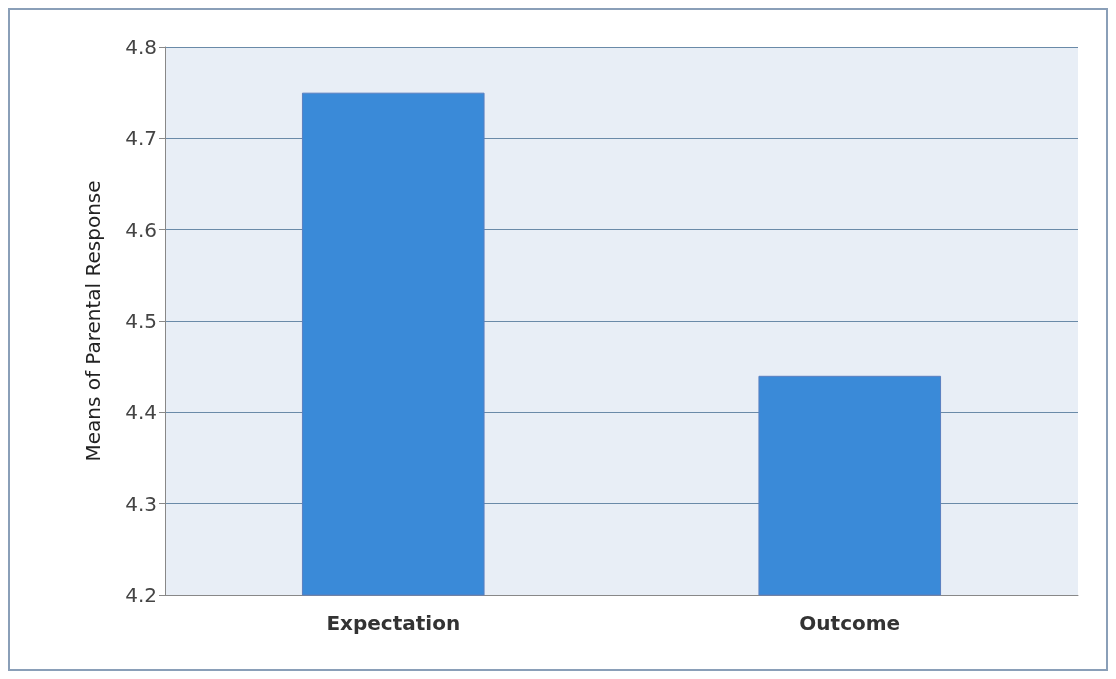 The height and width of the screenshot is (679, 1116). What do you see at coordinates (141, 412) in the screenshot?
I see `y-tick-label: 4.4` at bounding box center [141, 412].